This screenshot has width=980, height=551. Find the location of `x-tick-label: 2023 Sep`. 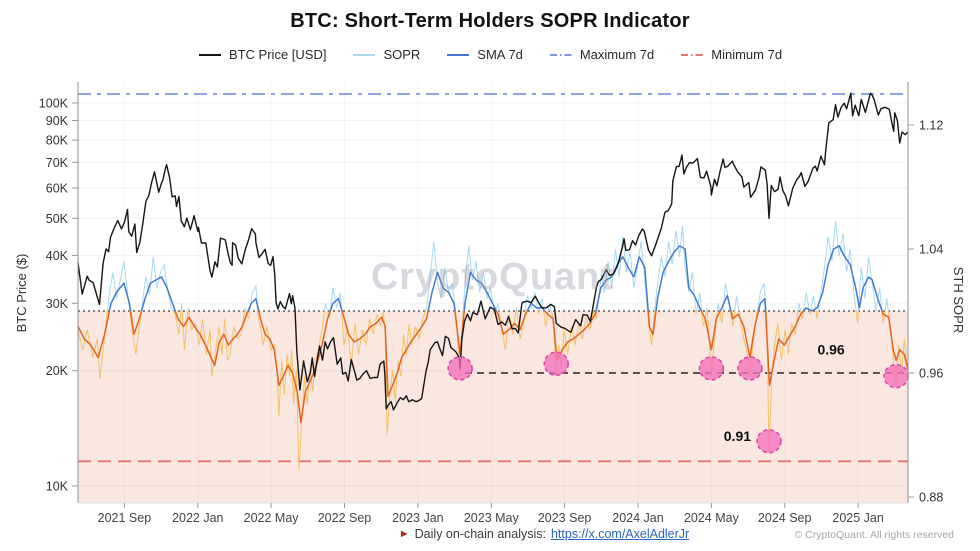

x-tick-label: 2023 Sep is located at coordinates (565, 518).